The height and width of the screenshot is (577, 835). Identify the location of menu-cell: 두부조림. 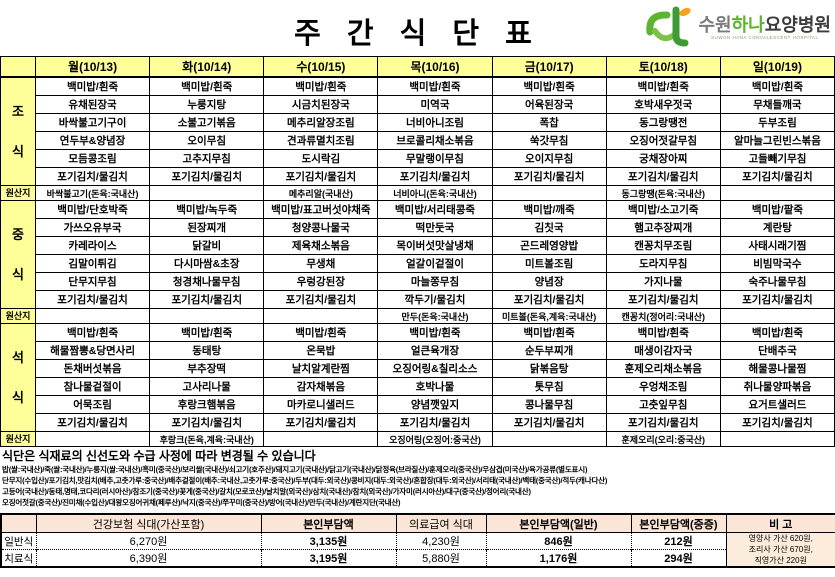
(777, 122).